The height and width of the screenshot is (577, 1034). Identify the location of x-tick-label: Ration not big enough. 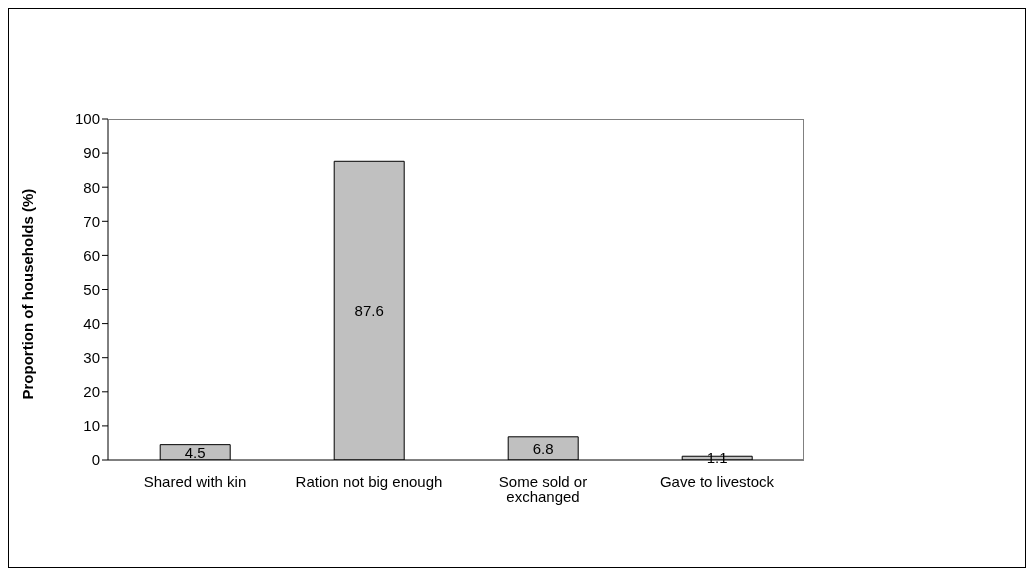
(369, 481).